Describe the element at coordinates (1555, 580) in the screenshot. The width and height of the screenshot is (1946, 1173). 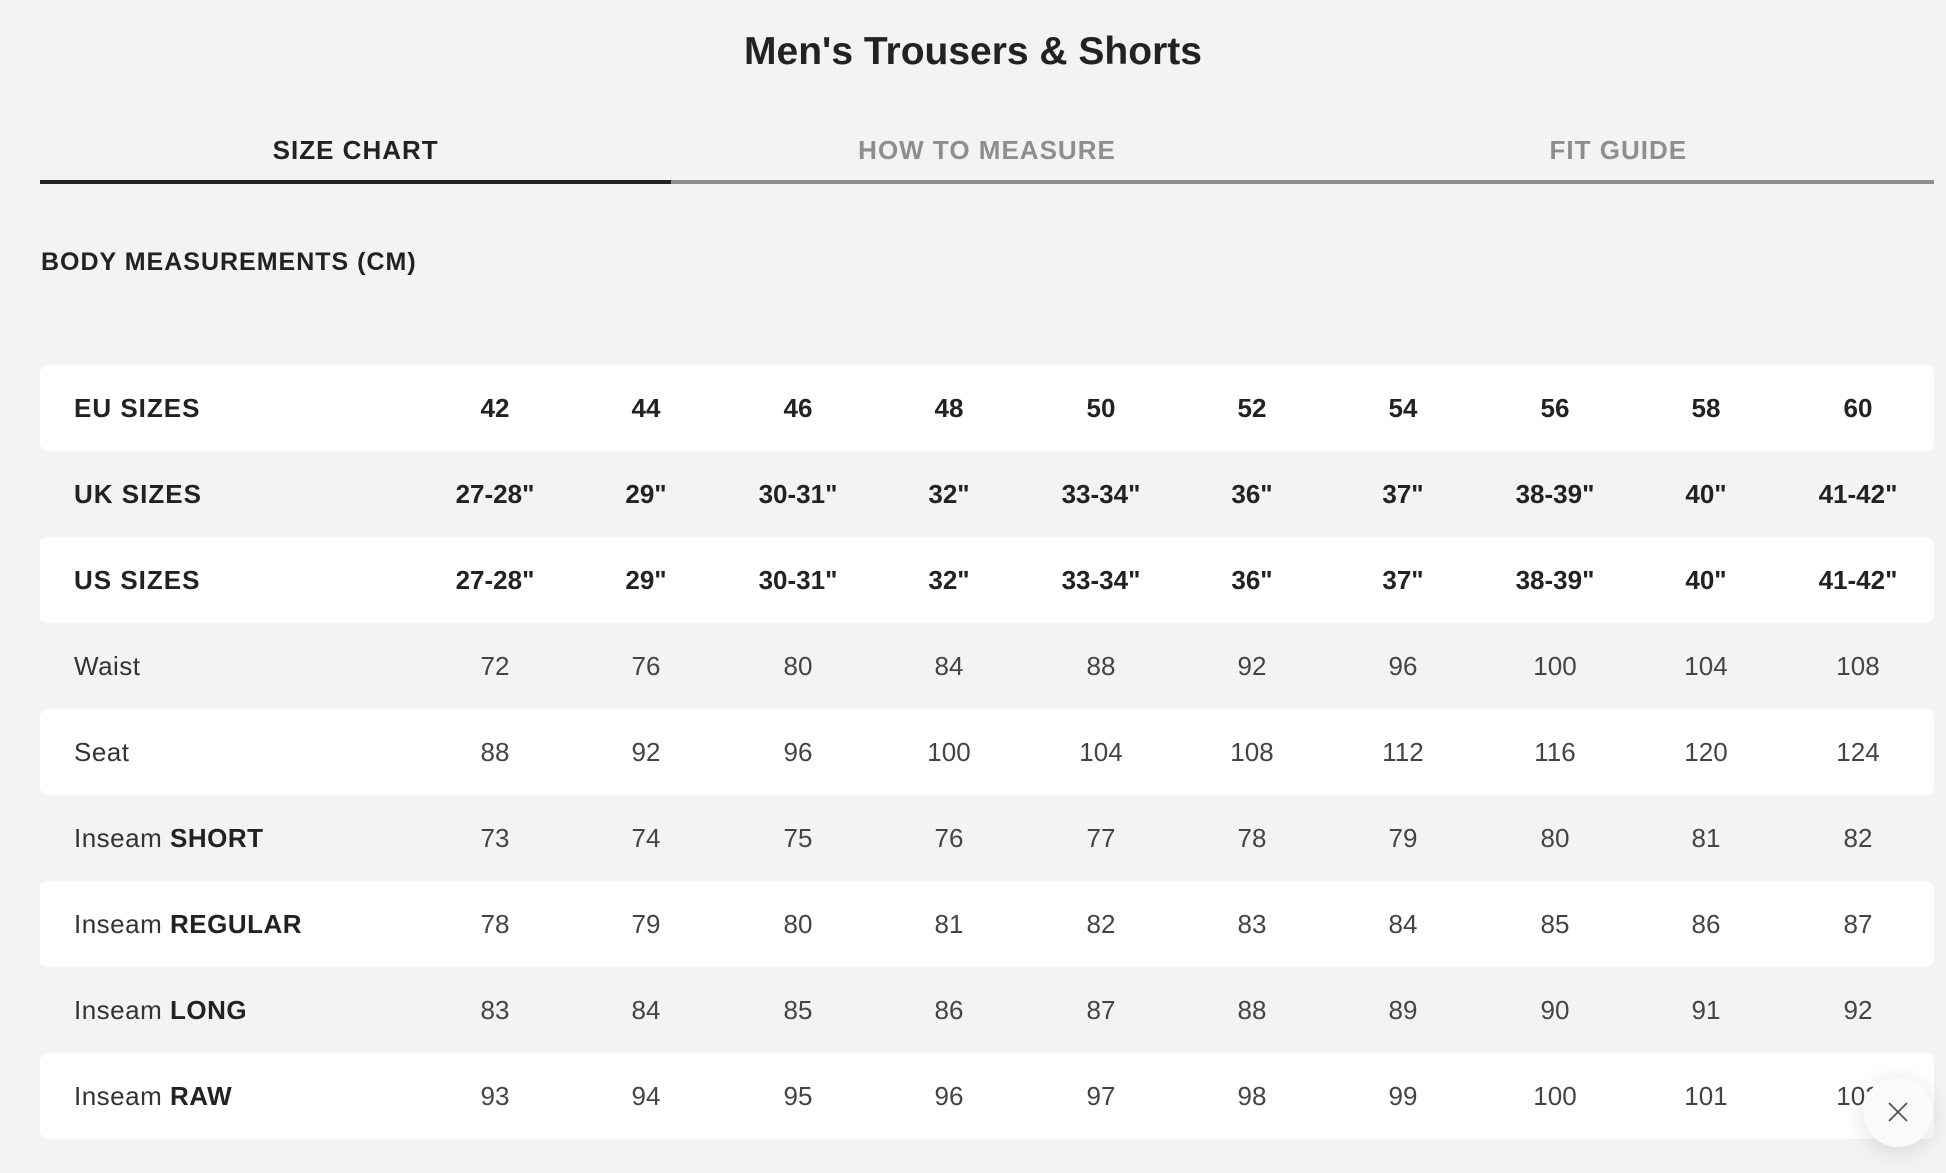
I see `table-cell: 38-39"` at that location.